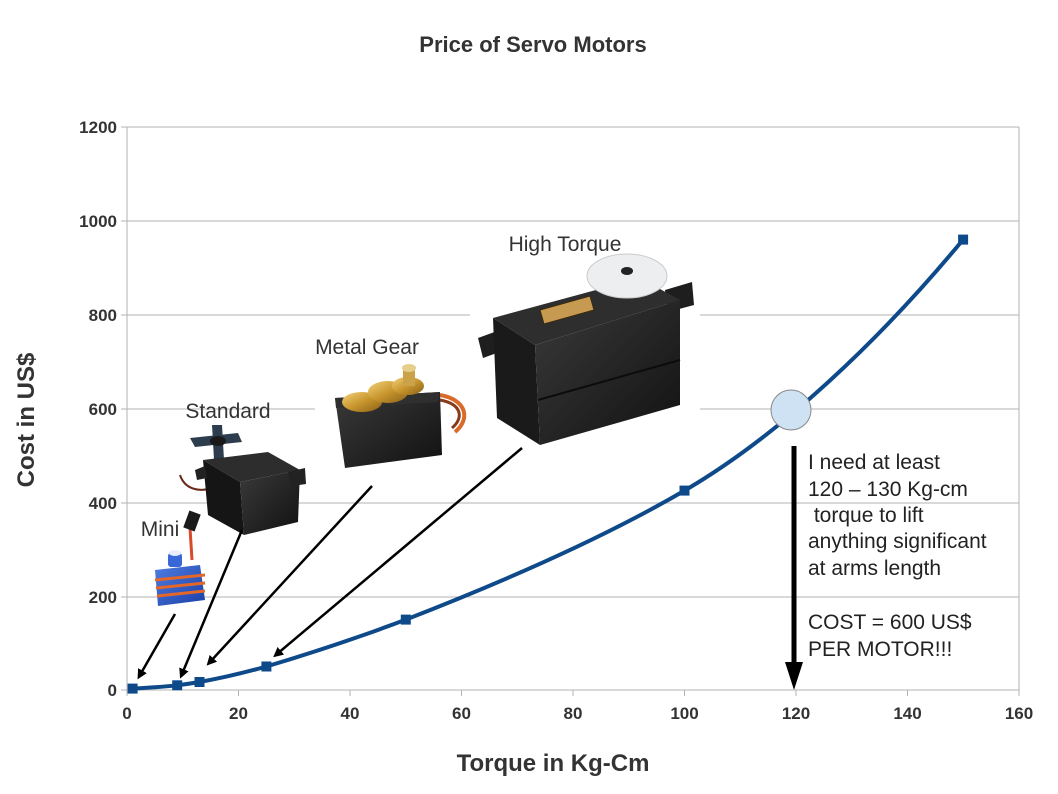 The height and width of the screenshot is (794, 1058). What do you see at coordinates (392, 417) in the screenshot?
I see `metal-gear-servo-image` at bounding box center [392, 417].